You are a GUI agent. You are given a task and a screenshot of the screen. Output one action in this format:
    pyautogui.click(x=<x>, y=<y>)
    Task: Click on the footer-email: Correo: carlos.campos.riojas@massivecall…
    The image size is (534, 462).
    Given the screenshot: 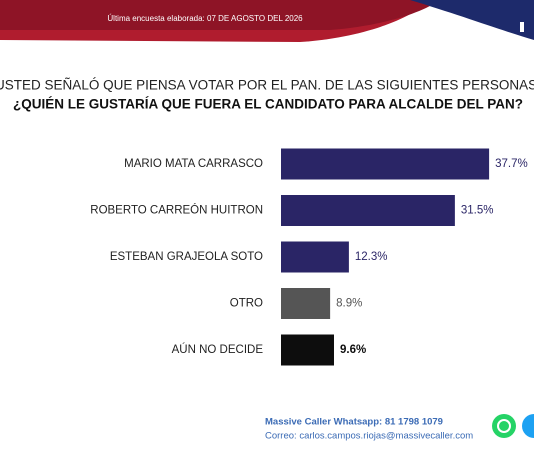 What is the action you would take?
    pyautogui.click(x=369, y=436)
    